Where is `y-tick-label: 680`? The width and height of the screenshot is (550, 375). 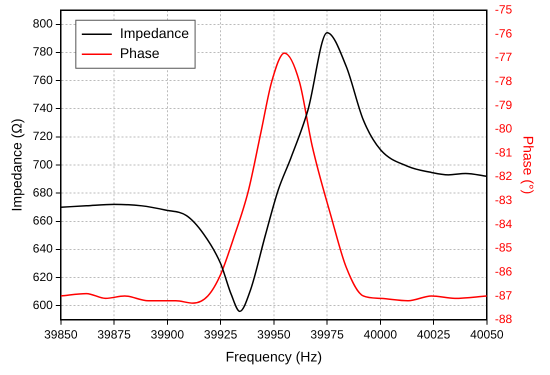
y-tick-label: 680 is located at coordinates (43, 192).